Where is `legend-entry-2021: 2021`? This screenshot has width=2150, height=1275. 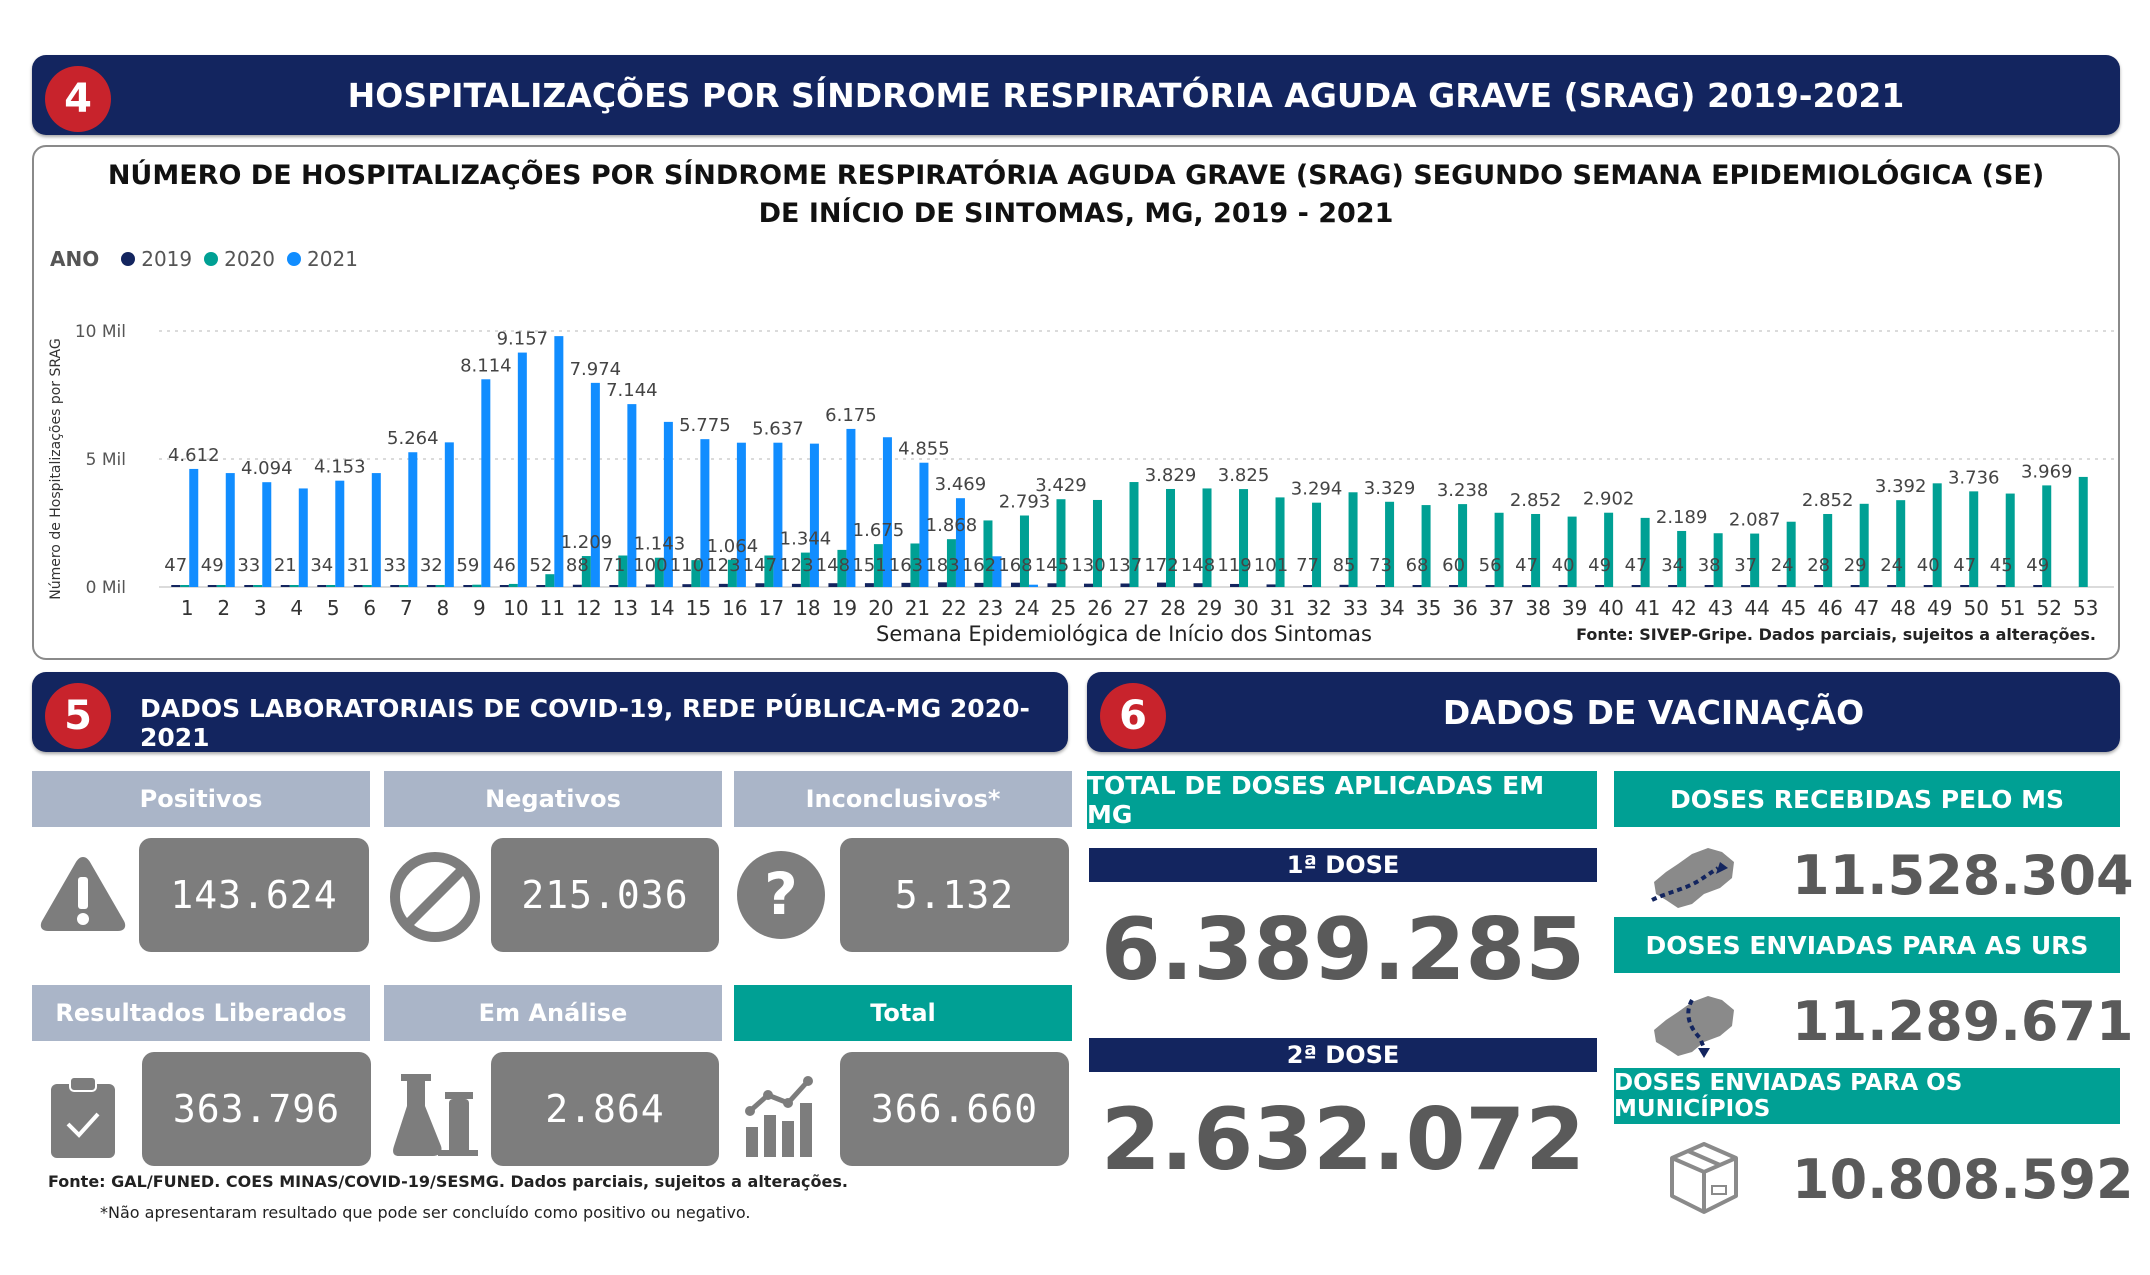
legend-entry-2021: 2021 is located at coordinates (332, 259).